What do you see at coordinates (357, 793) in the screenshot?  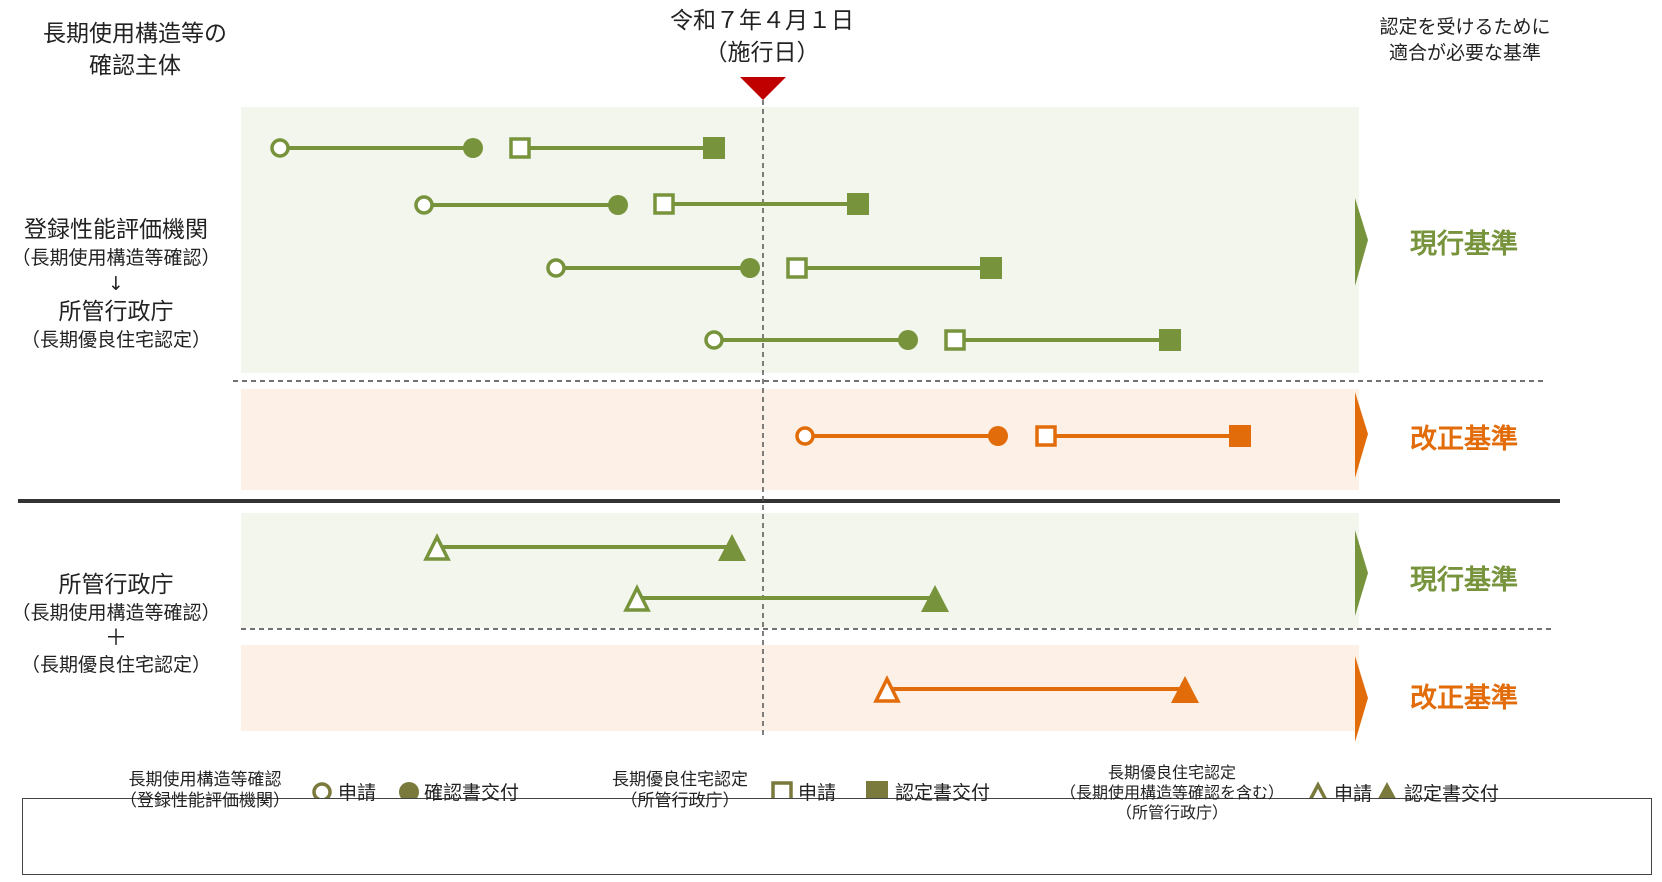 I see `legend-group1-apply: 申請` at bounding box center [357, 793].